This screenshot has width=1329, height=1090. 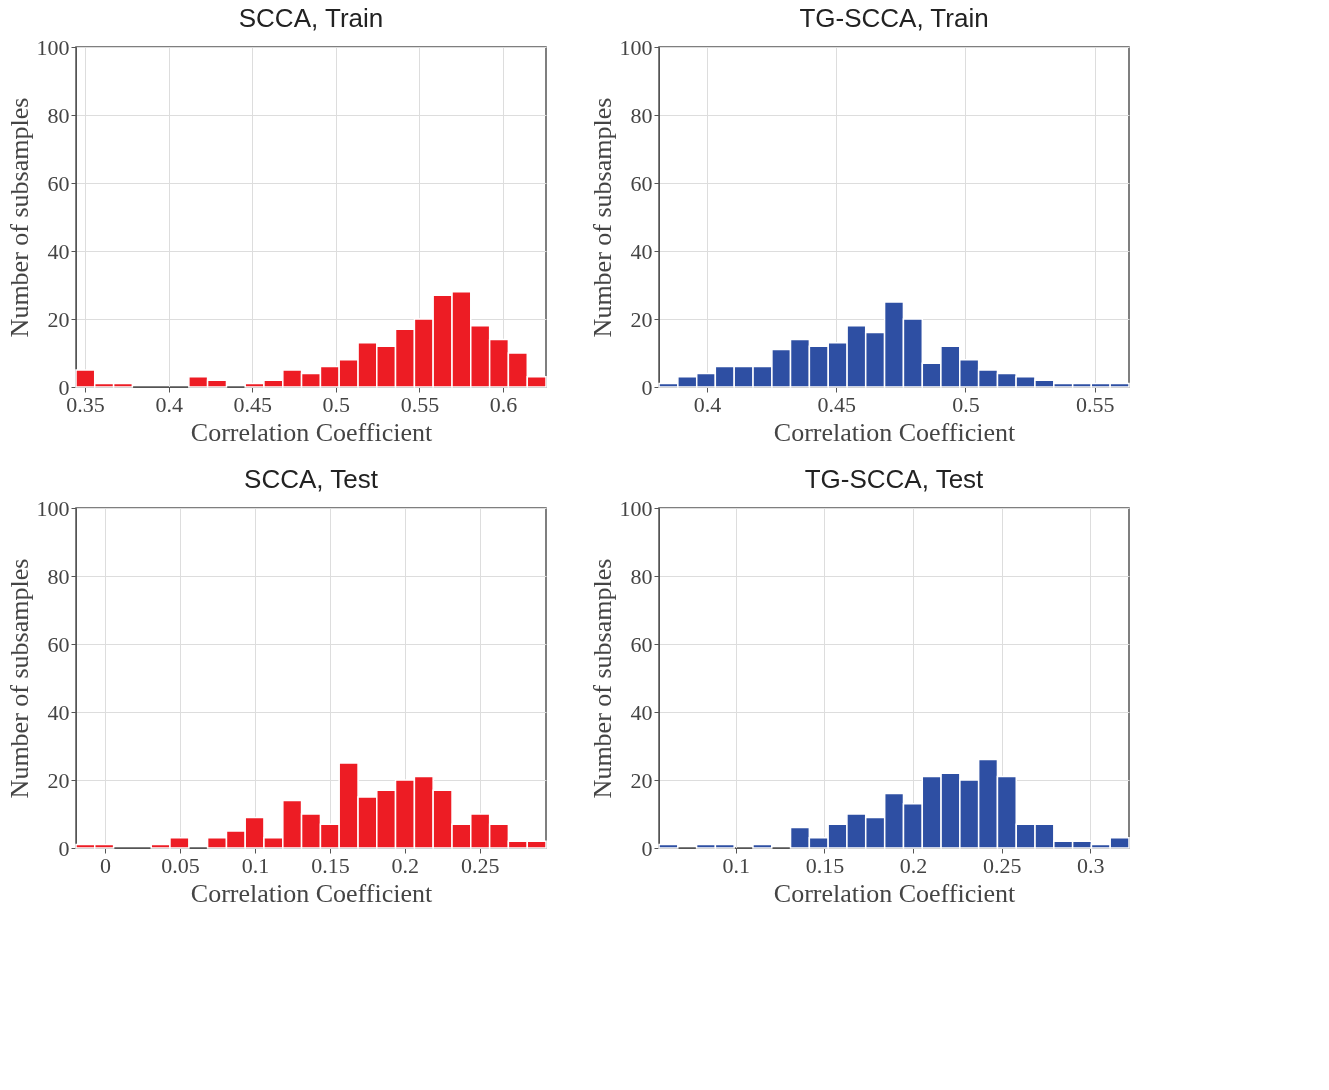 What do you see at coordinates (894, 18) in the screenshot?
I see `chart-title: TG-SCCA, Train` at bounding box center [894, 18].